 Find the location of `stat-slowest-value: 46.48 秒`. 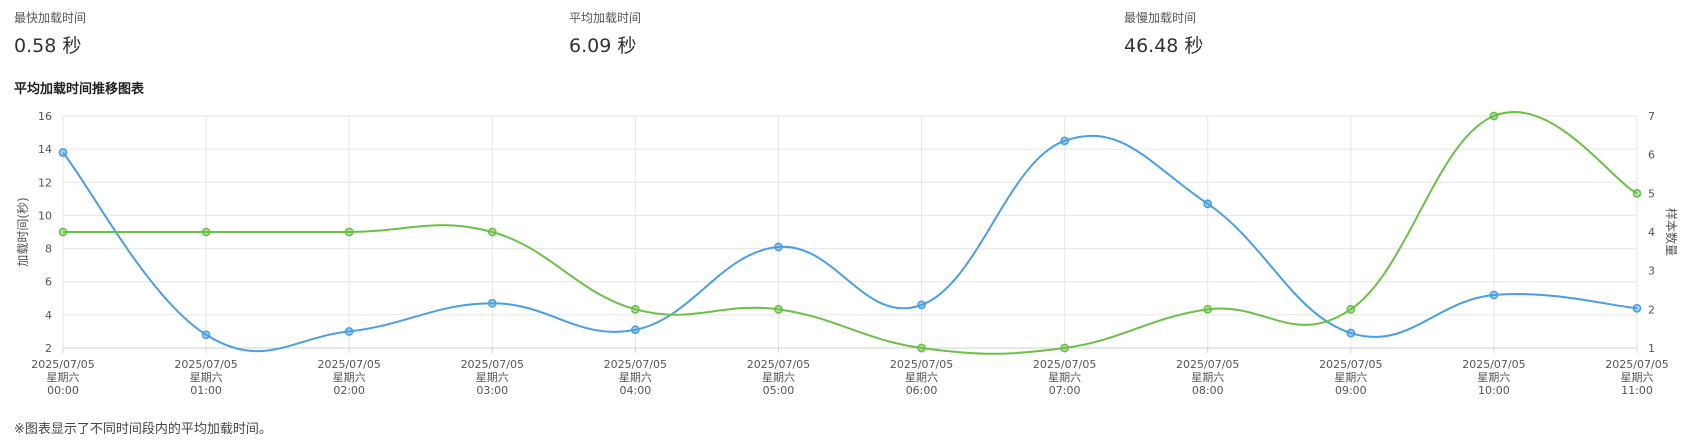

stat-slowest-value: 46.48 秒 is located at coordinates (1164, 46).